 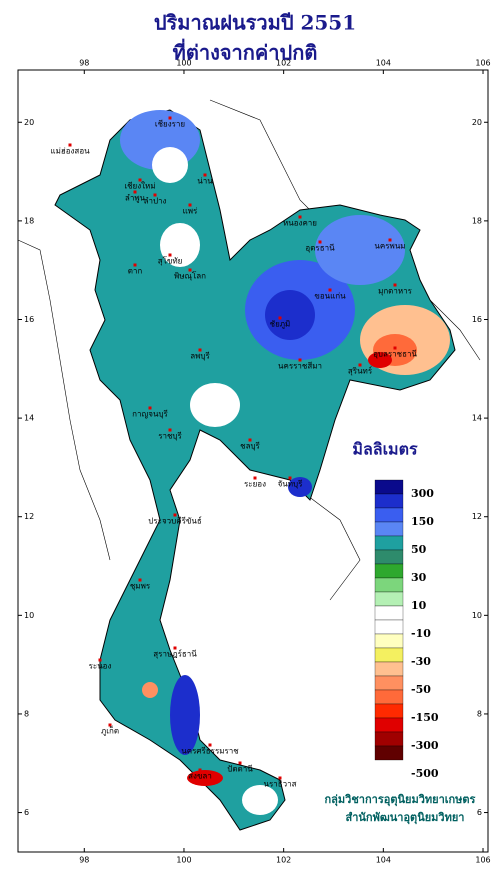 What do you see at coordinates (482, 63) in the screenshot?
I see `lon-label-top: 106` at bounding box center [482, 63].